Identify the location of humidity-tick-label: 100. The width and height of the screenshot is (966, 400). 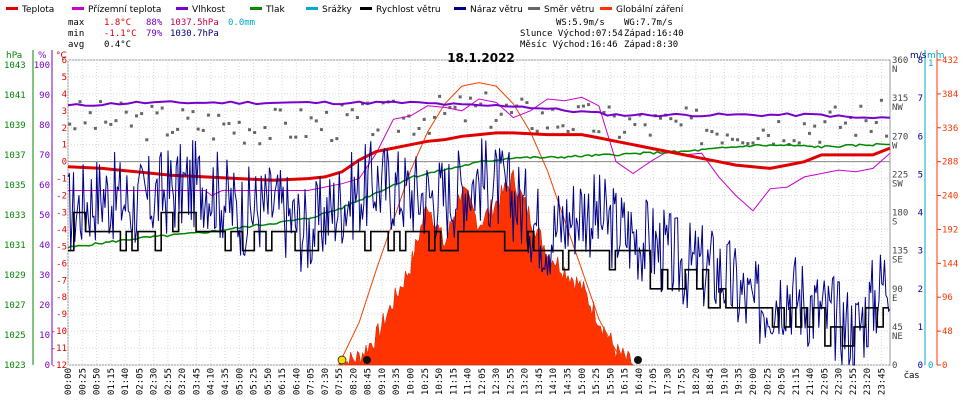
(42, 66).